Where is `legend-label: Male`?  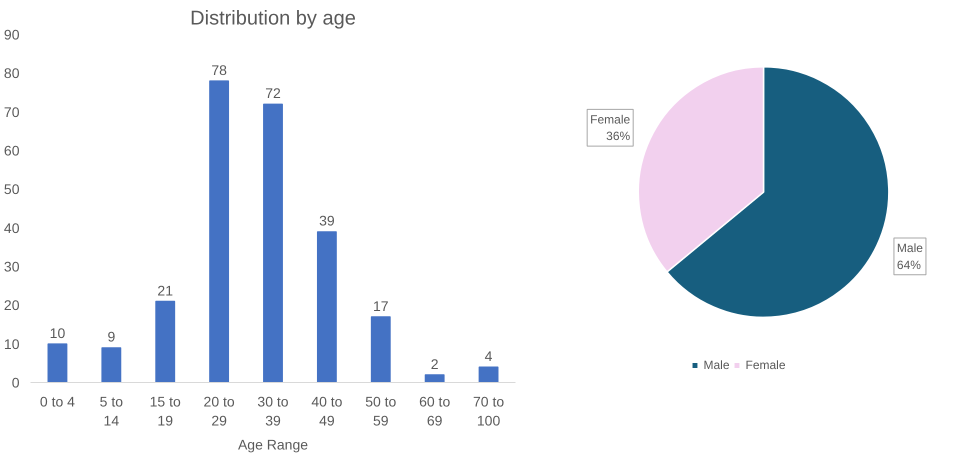 legend-label: Male is located at coordinates (716, 365).